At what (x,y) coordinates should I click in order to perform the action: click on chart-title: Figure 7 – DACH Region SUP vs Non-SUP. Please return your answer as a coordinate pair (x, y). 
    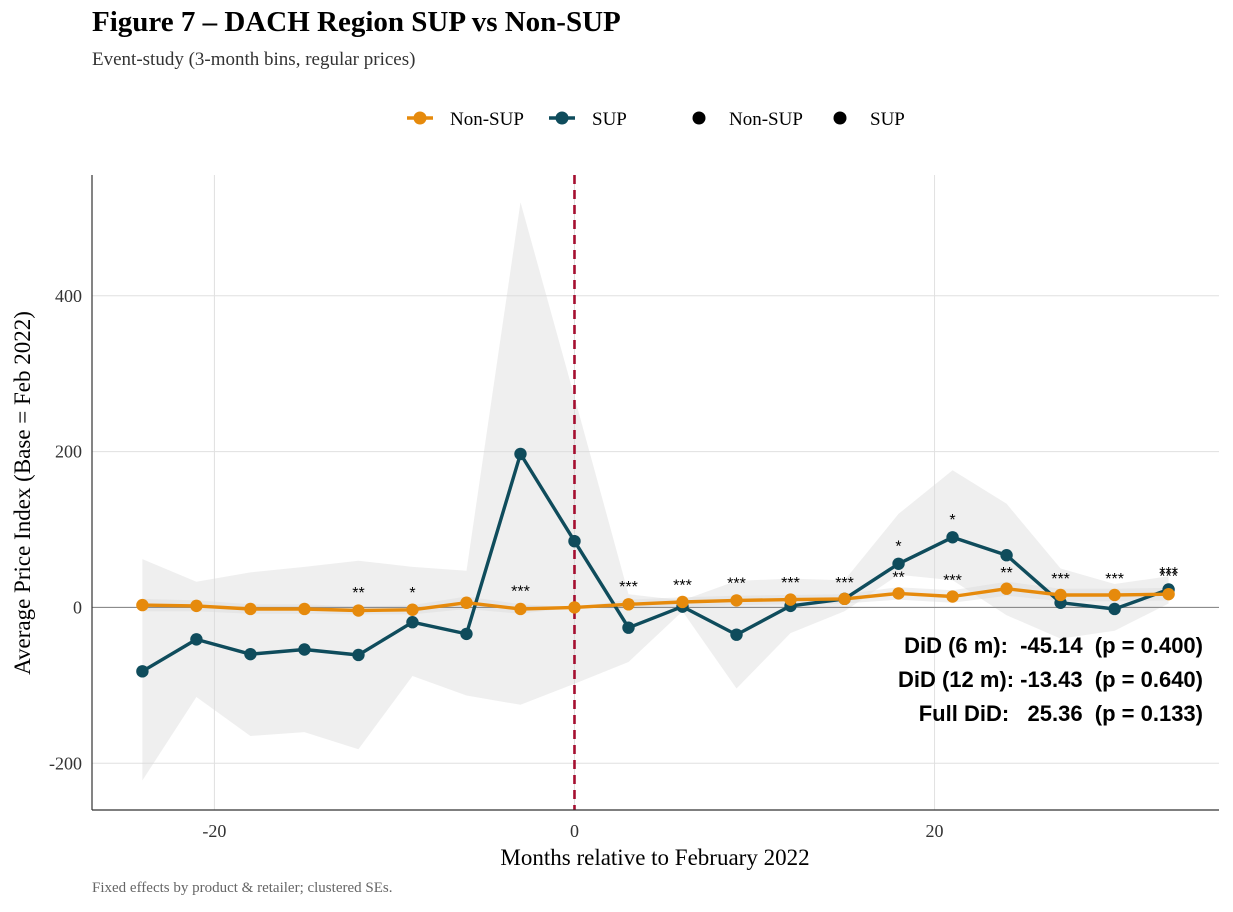
    Looking at the image, I should click on (356, 22).